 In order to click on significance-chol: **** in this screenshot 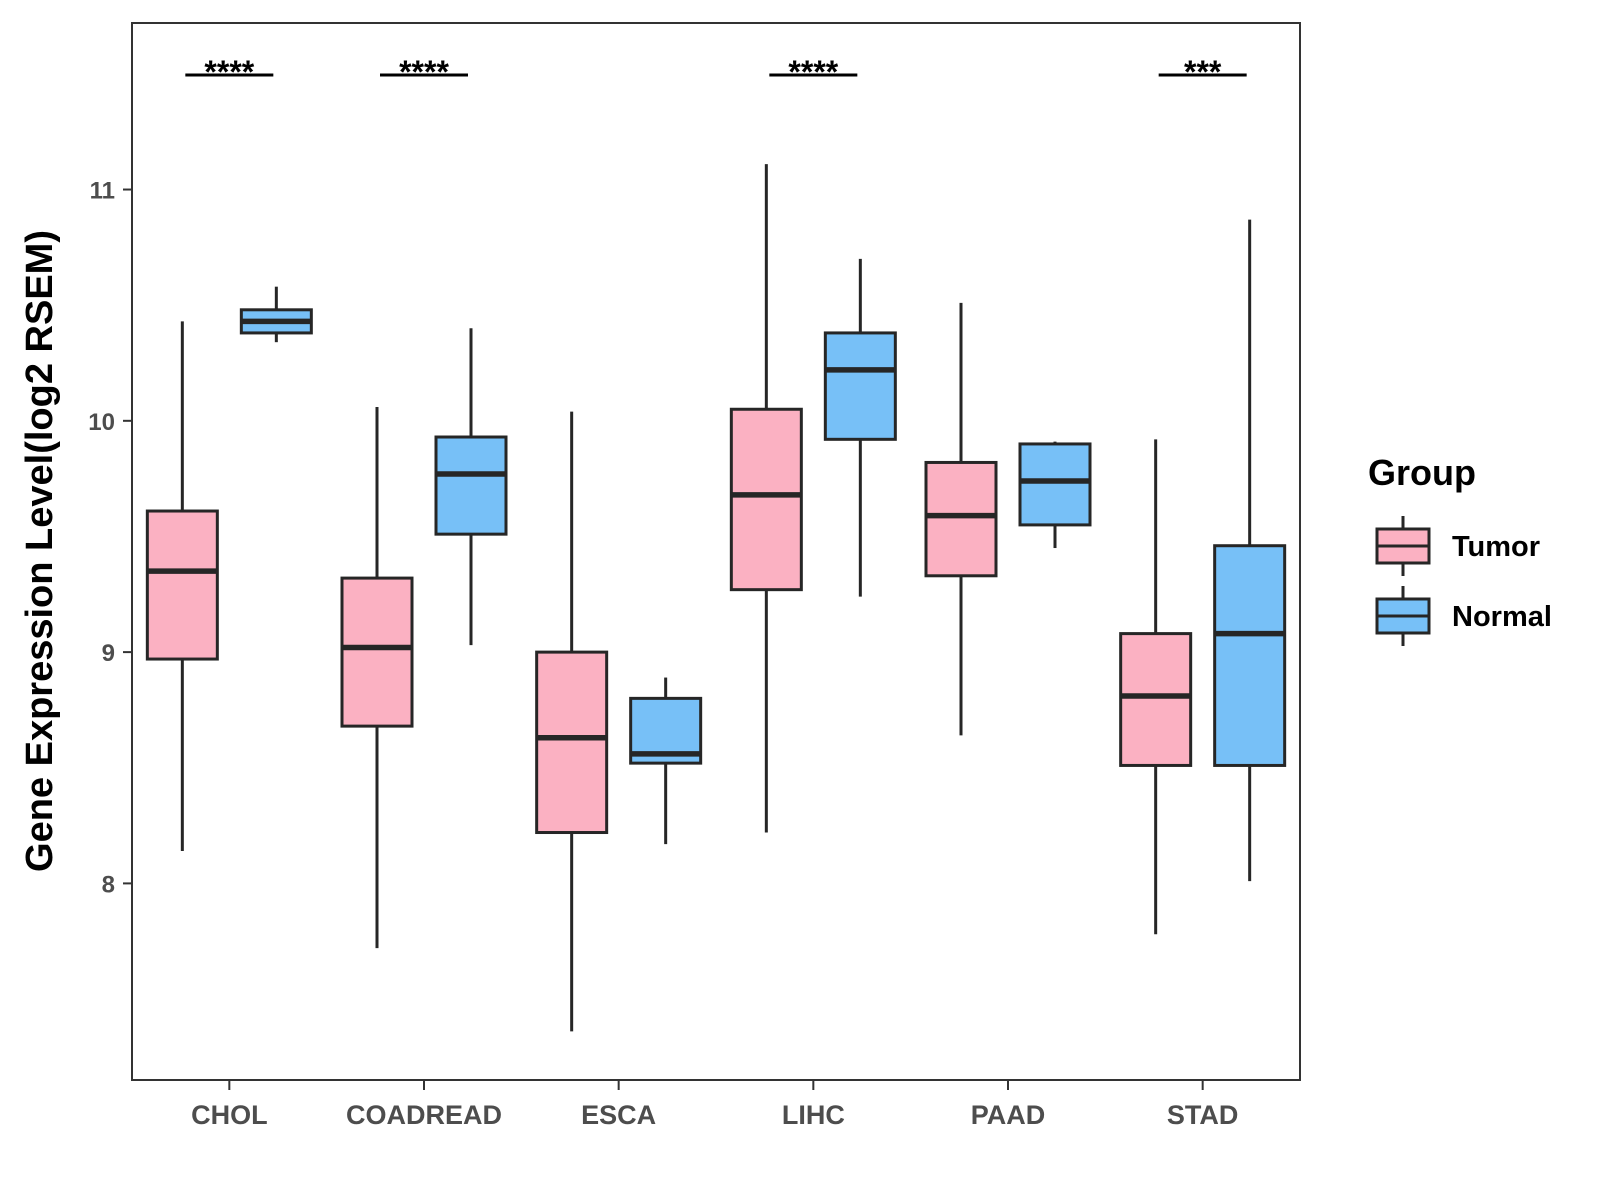, I will do `click(229, 72)`.